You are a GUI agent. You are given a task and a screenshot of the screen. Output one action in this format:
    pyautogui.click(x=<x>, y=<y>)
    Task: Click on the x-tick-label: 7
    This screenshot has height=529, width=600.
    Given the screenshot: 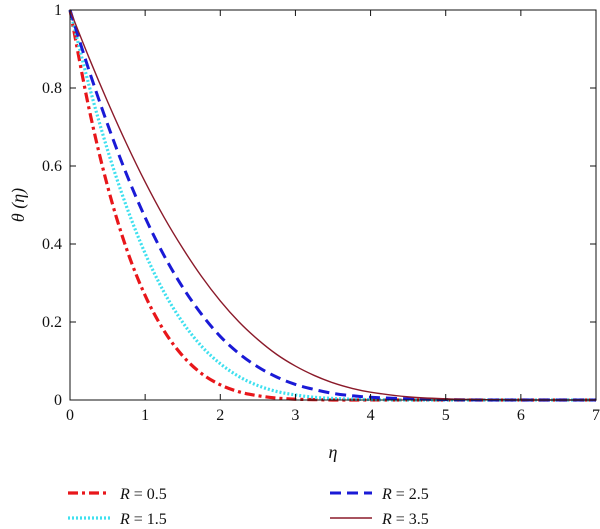 What is the action you would take?
    pyautogui.click(x=596, y=415)
    